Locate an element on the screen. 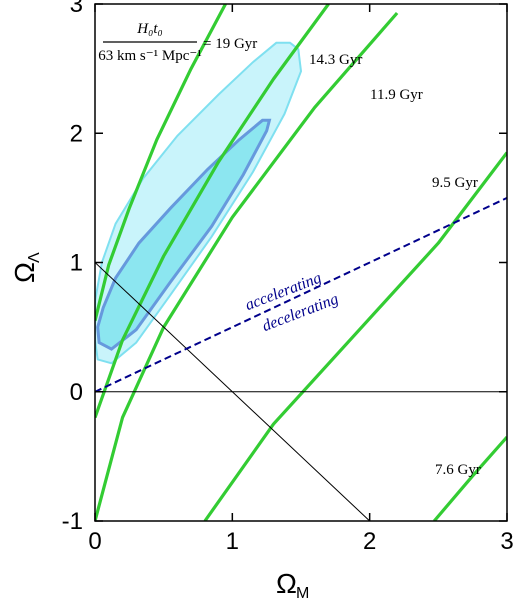 The width and height of the screenshot is (514, 601). formula-numerator: H₀t₀ is located at coordinates (149, 29).